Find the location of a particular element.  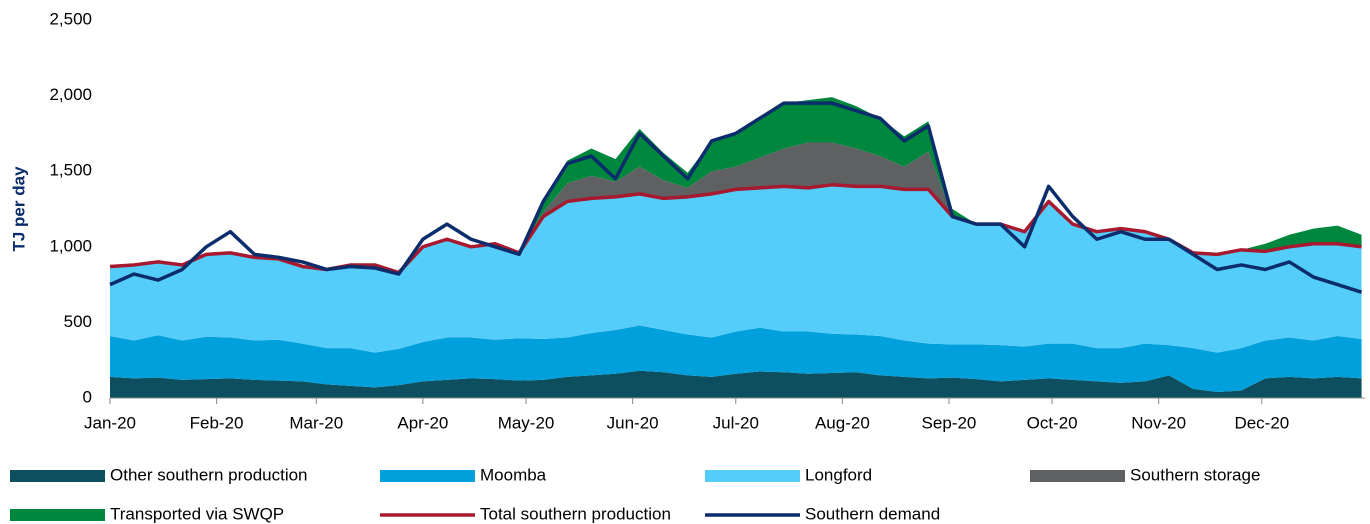

legend-label: Total southern production is located at coordinates (575, 513).